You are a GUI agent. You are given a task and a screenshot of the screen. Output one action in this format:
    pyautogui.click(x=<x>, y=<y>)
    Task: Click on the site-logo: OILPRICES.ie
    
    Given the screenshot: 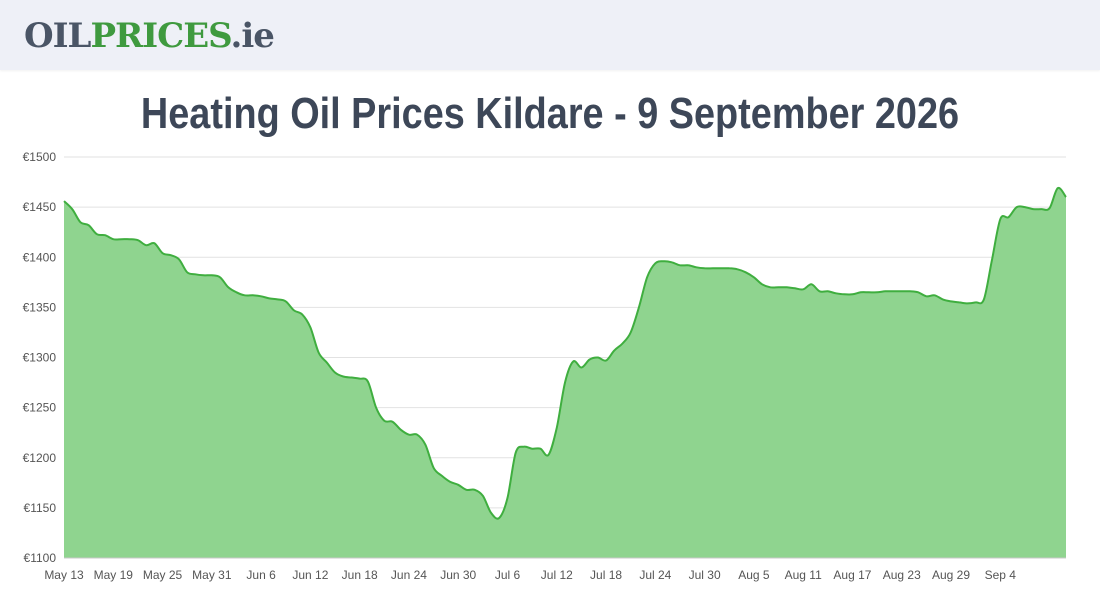 What is the action you would take?
    pyautogui.click(x=149, y=36)
    